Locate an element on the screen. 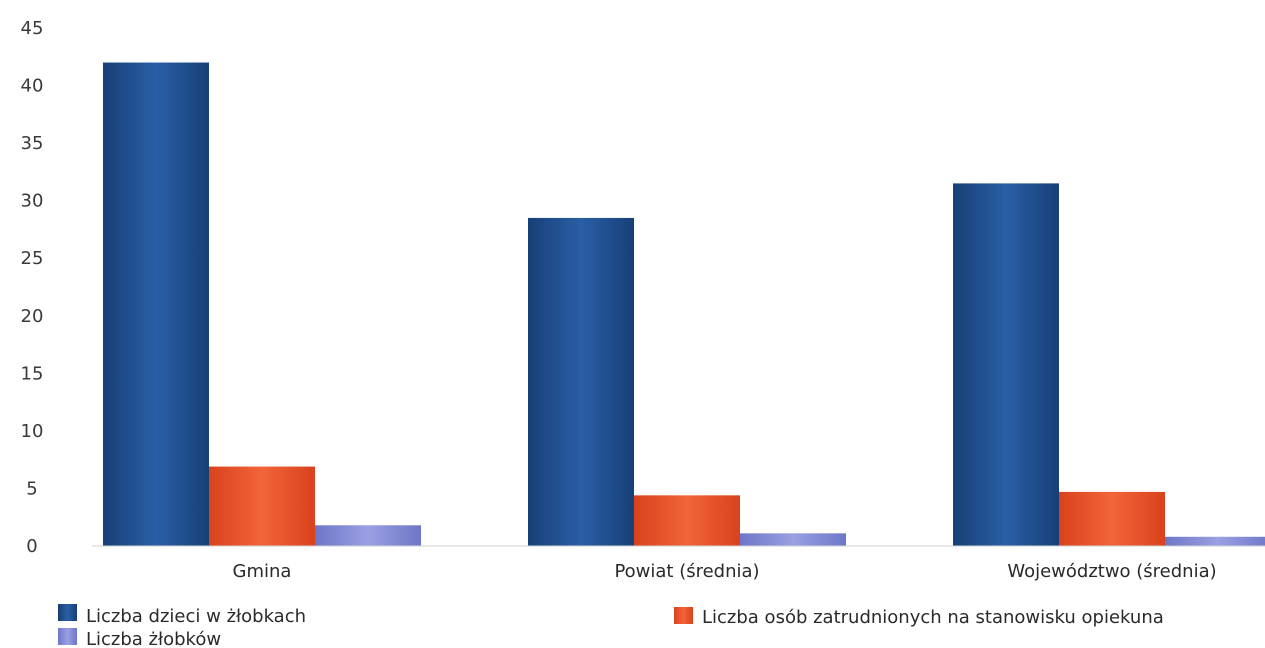  y-tick-label: 30 is located at coordinates (32, 201).